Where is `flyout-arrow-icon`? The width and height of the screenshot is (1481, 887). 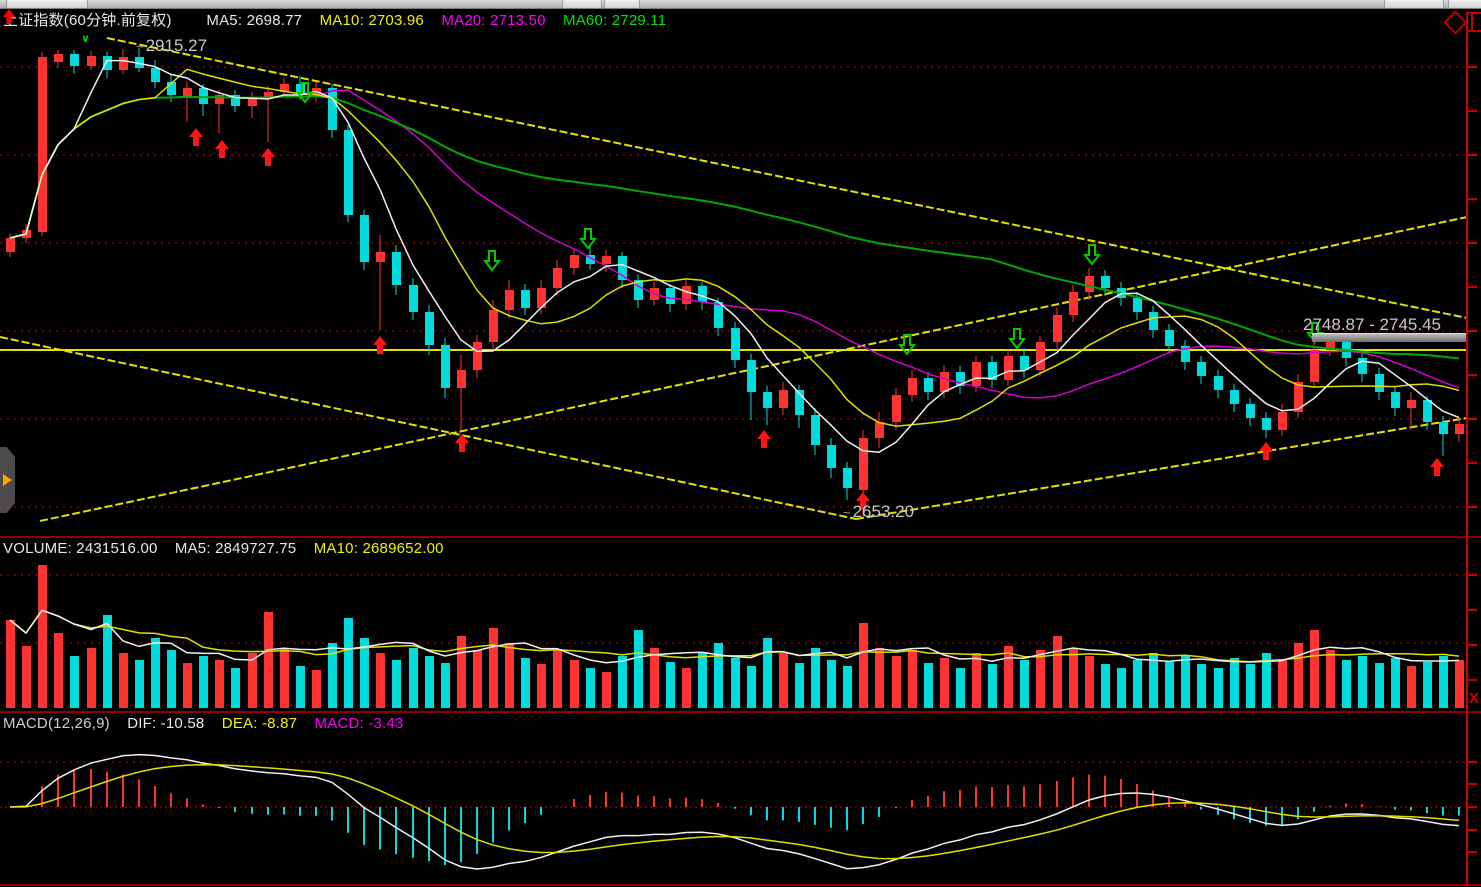 flyout-arrow-icon is located at coordinates (7, 480).